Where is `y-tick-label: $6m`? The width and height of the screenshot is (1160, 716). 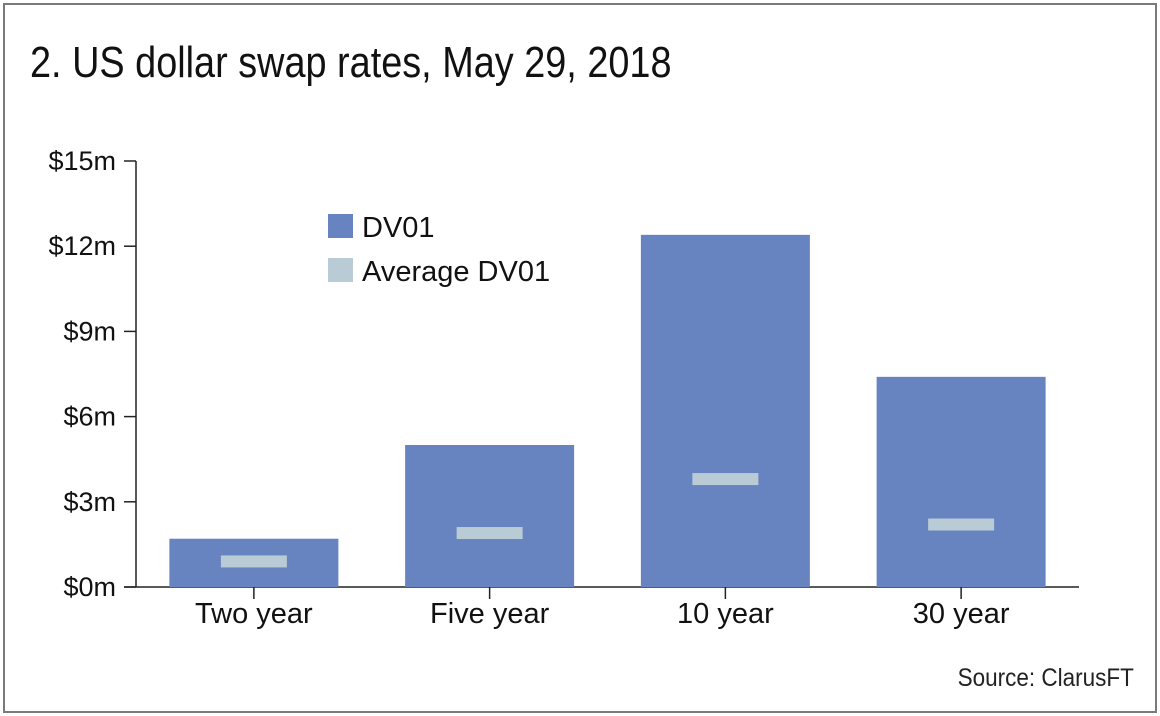
y-tick-label: $6m is located at coordinates (89, 417).